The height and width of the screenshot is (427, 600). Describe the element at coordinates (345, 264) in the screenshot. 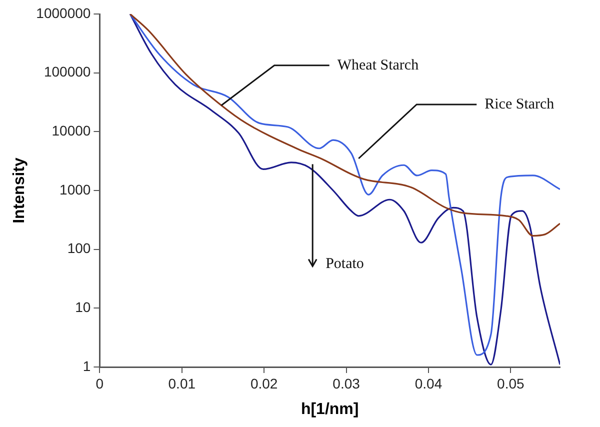

I see `annotation: Potato` at that location.